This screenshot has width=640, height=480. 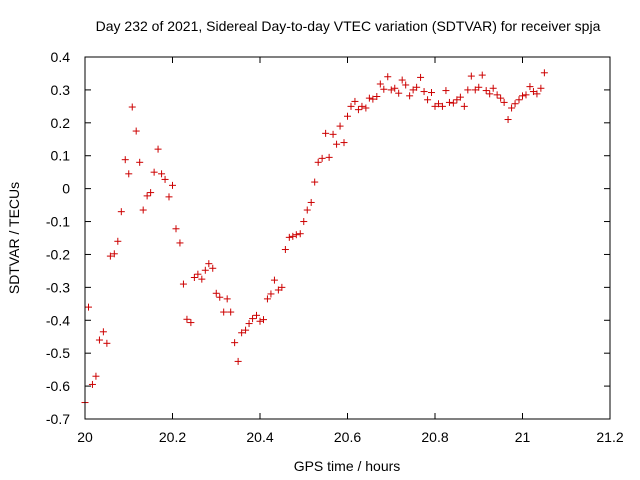 What do you see at coordinates (609, 437) in the screenshot?
I see `x-tick-label: 21.2` at bounding box center [609, 437].